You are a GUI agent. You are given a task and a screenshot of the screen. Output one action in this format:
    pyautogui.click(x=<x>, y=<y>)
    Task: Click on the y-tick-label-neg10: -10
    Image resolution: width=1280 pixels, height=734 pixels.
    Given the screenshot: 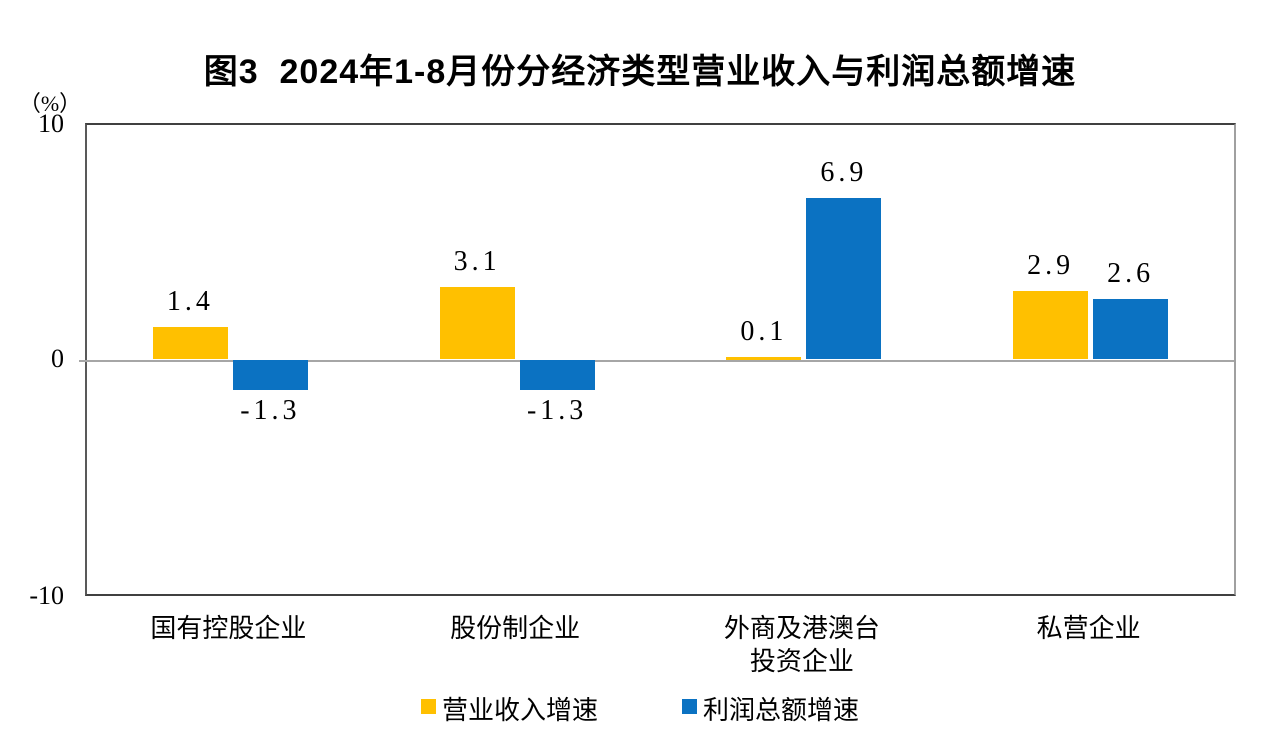 What is the action you would take?
    pyautogui.click(x=46, y=595)
    